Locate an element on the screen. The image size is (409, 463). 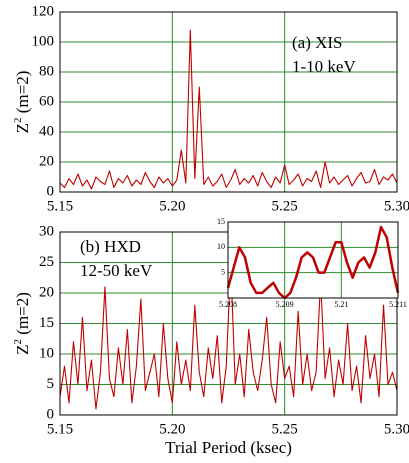
data-line is located at coordinates (313, 262).